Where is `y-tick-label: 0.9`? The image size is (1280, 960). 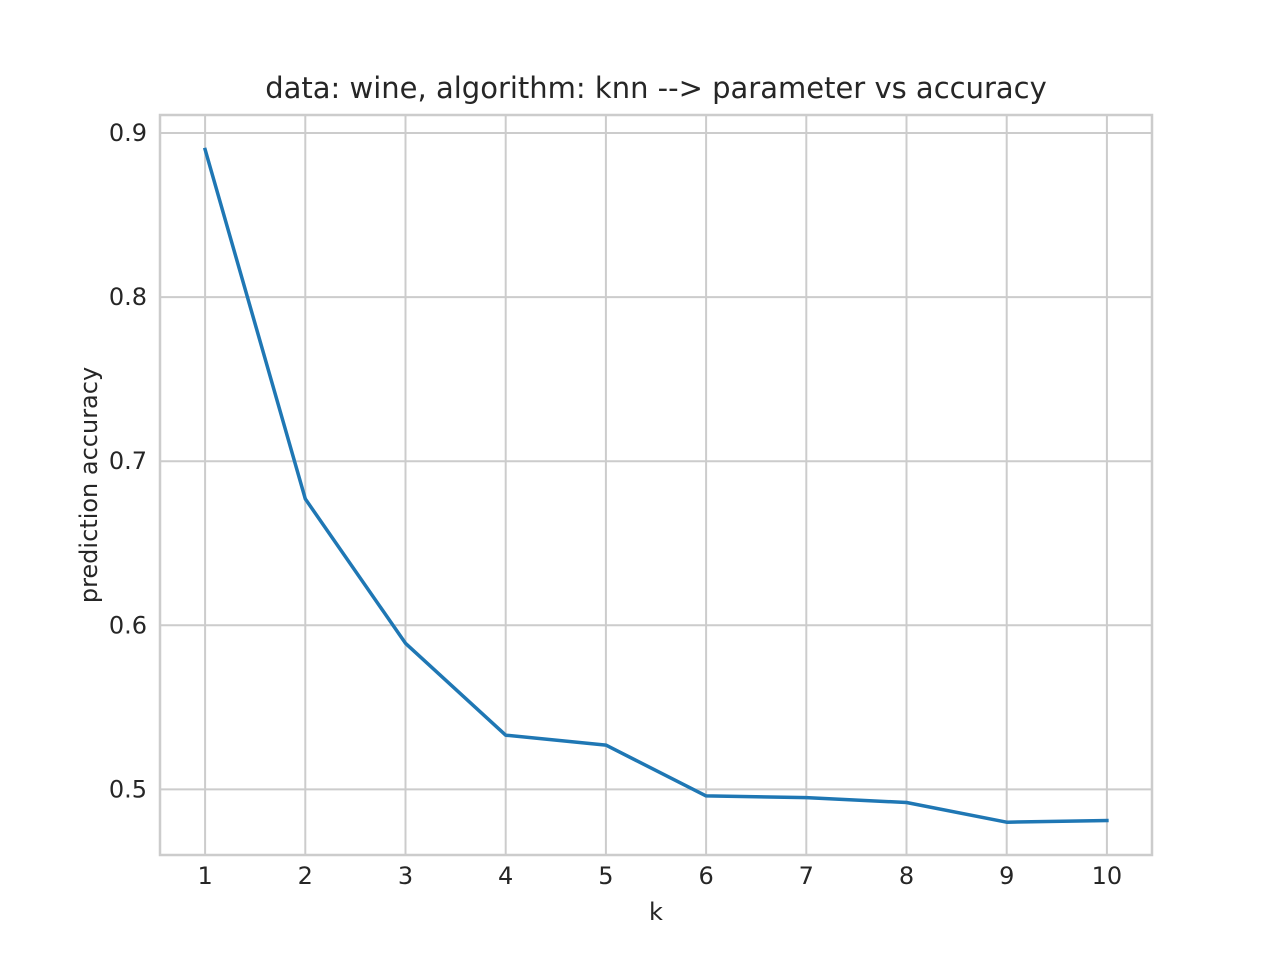
y-tick-label: 0.9 is located at coordinates (128, 133).